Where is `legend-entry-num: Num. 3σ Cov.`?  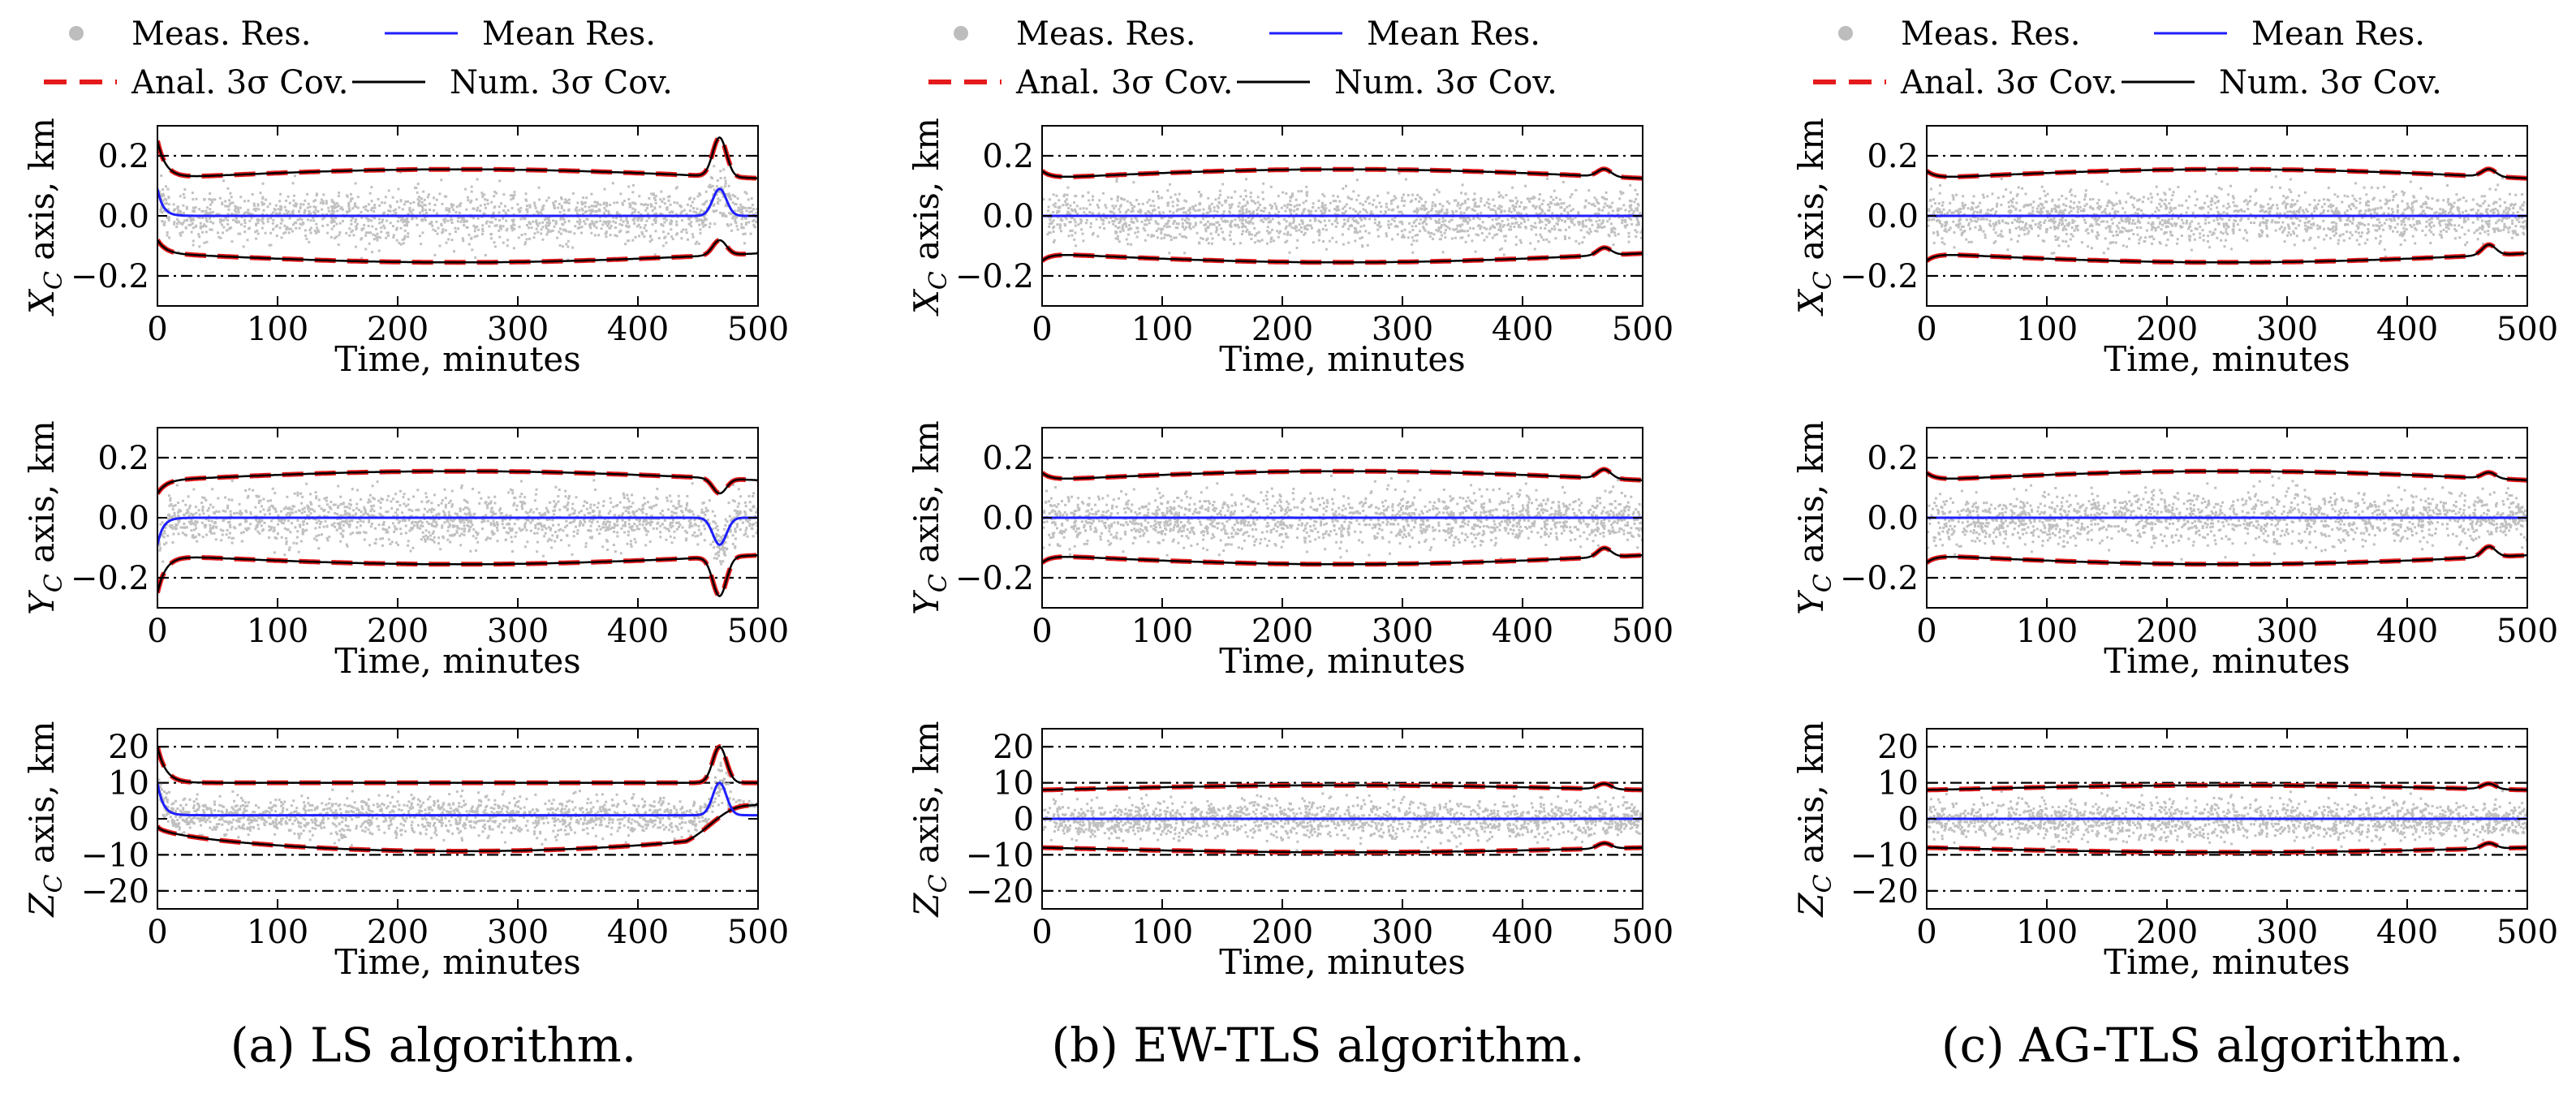 legend-entry-num: Num. 3σ Cov. is located at coordinates (513, 82).